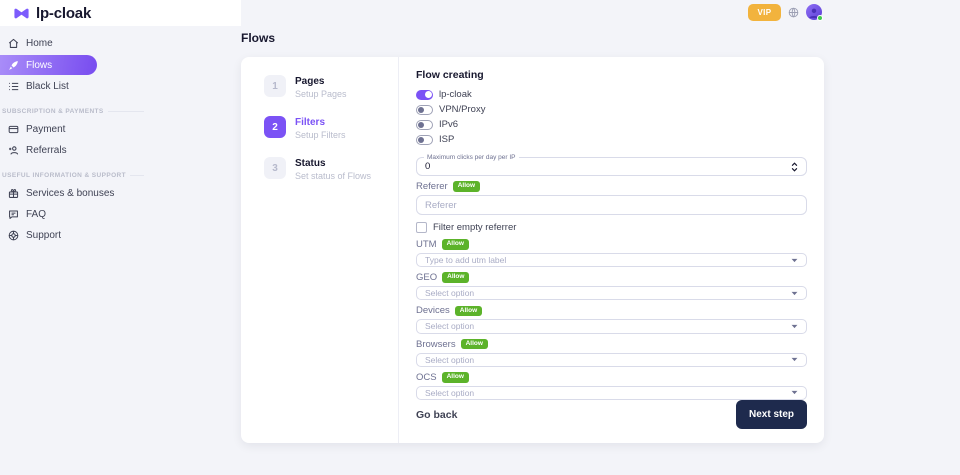  I want to click on sidebar-item-referrals: Referrals, so click(75, 150).